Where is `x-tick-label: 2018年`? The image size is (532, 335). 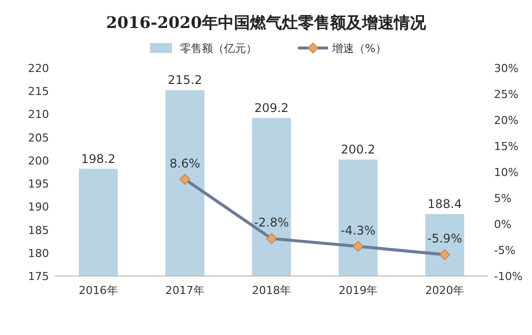
x-tick-label: 2018年 is located at coordinates (271, 290).